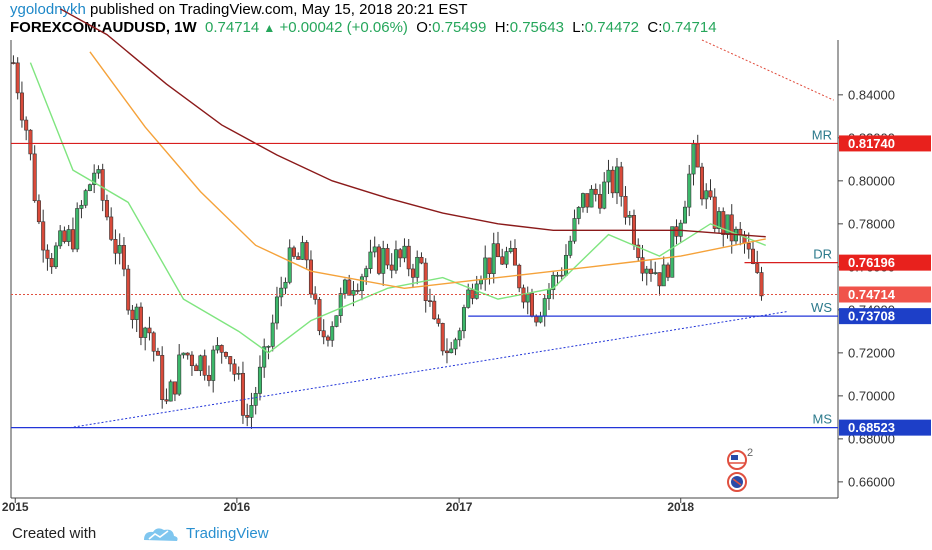 This screenshot has width=932, height=550. What do you see at coordinates (871, 481) in the screenshot?
I see `y-tick-label: 0.66000` at bounding box center [871, 481].